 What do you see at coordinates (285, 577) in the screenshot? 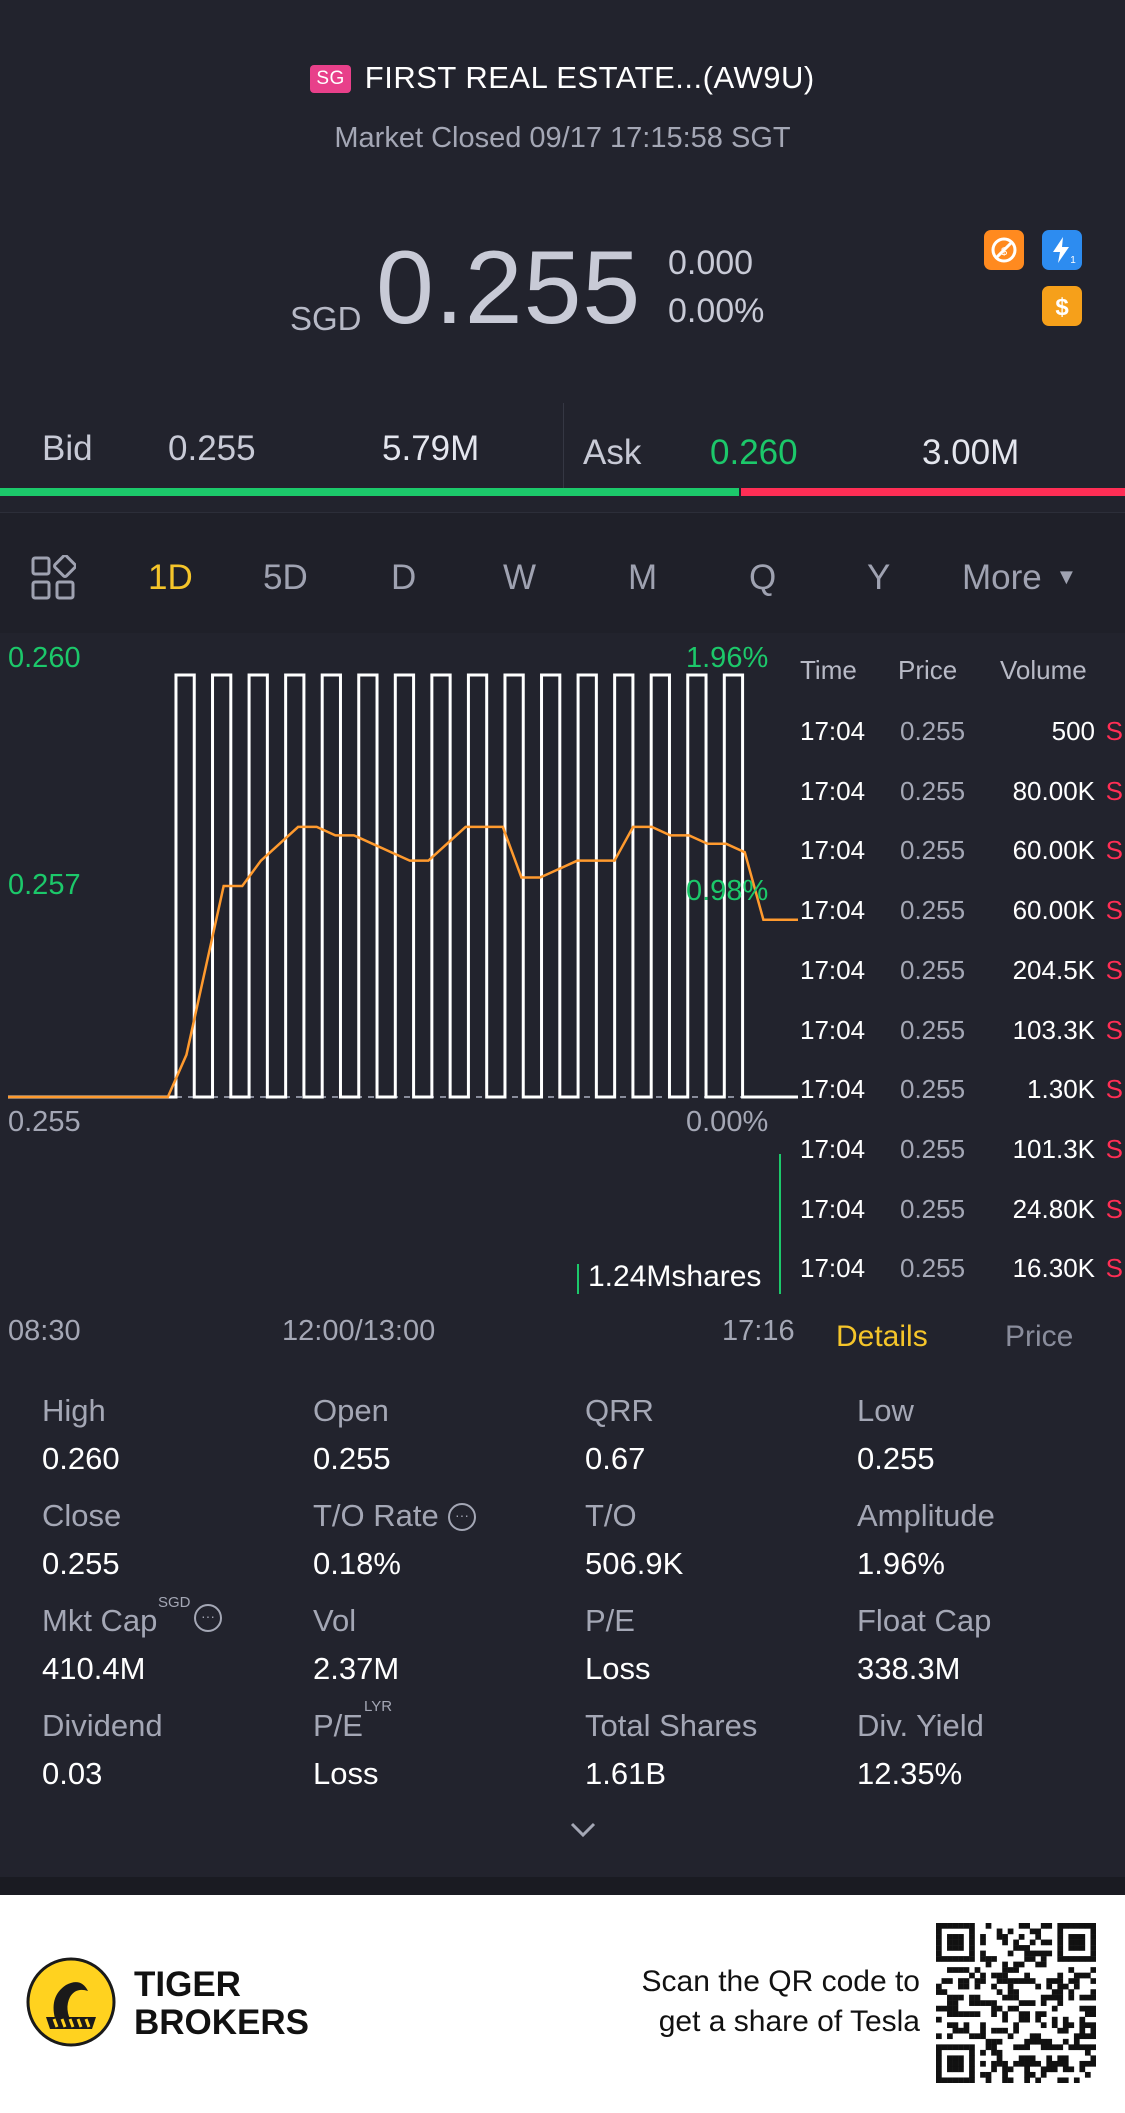
I see `tab-5d: 5D` at bounding box center [285, 577].